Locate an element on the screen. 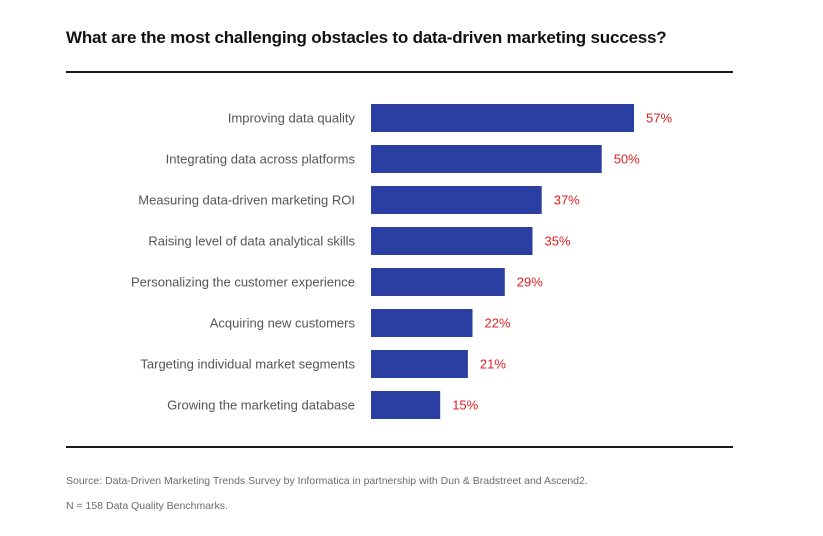 The width and height of the screenshot is (823, 536). value-label: 35% is located at coordinates (557, 241).